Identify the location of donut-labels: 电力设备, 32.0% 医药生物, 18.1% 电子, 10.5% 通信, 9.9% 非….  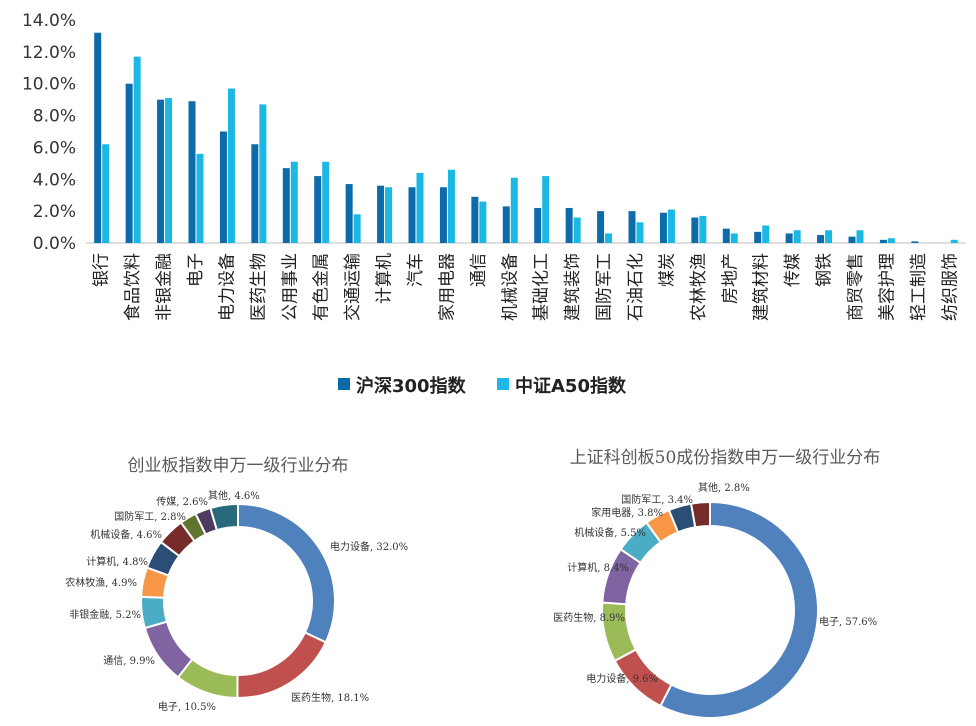
(236, 601).